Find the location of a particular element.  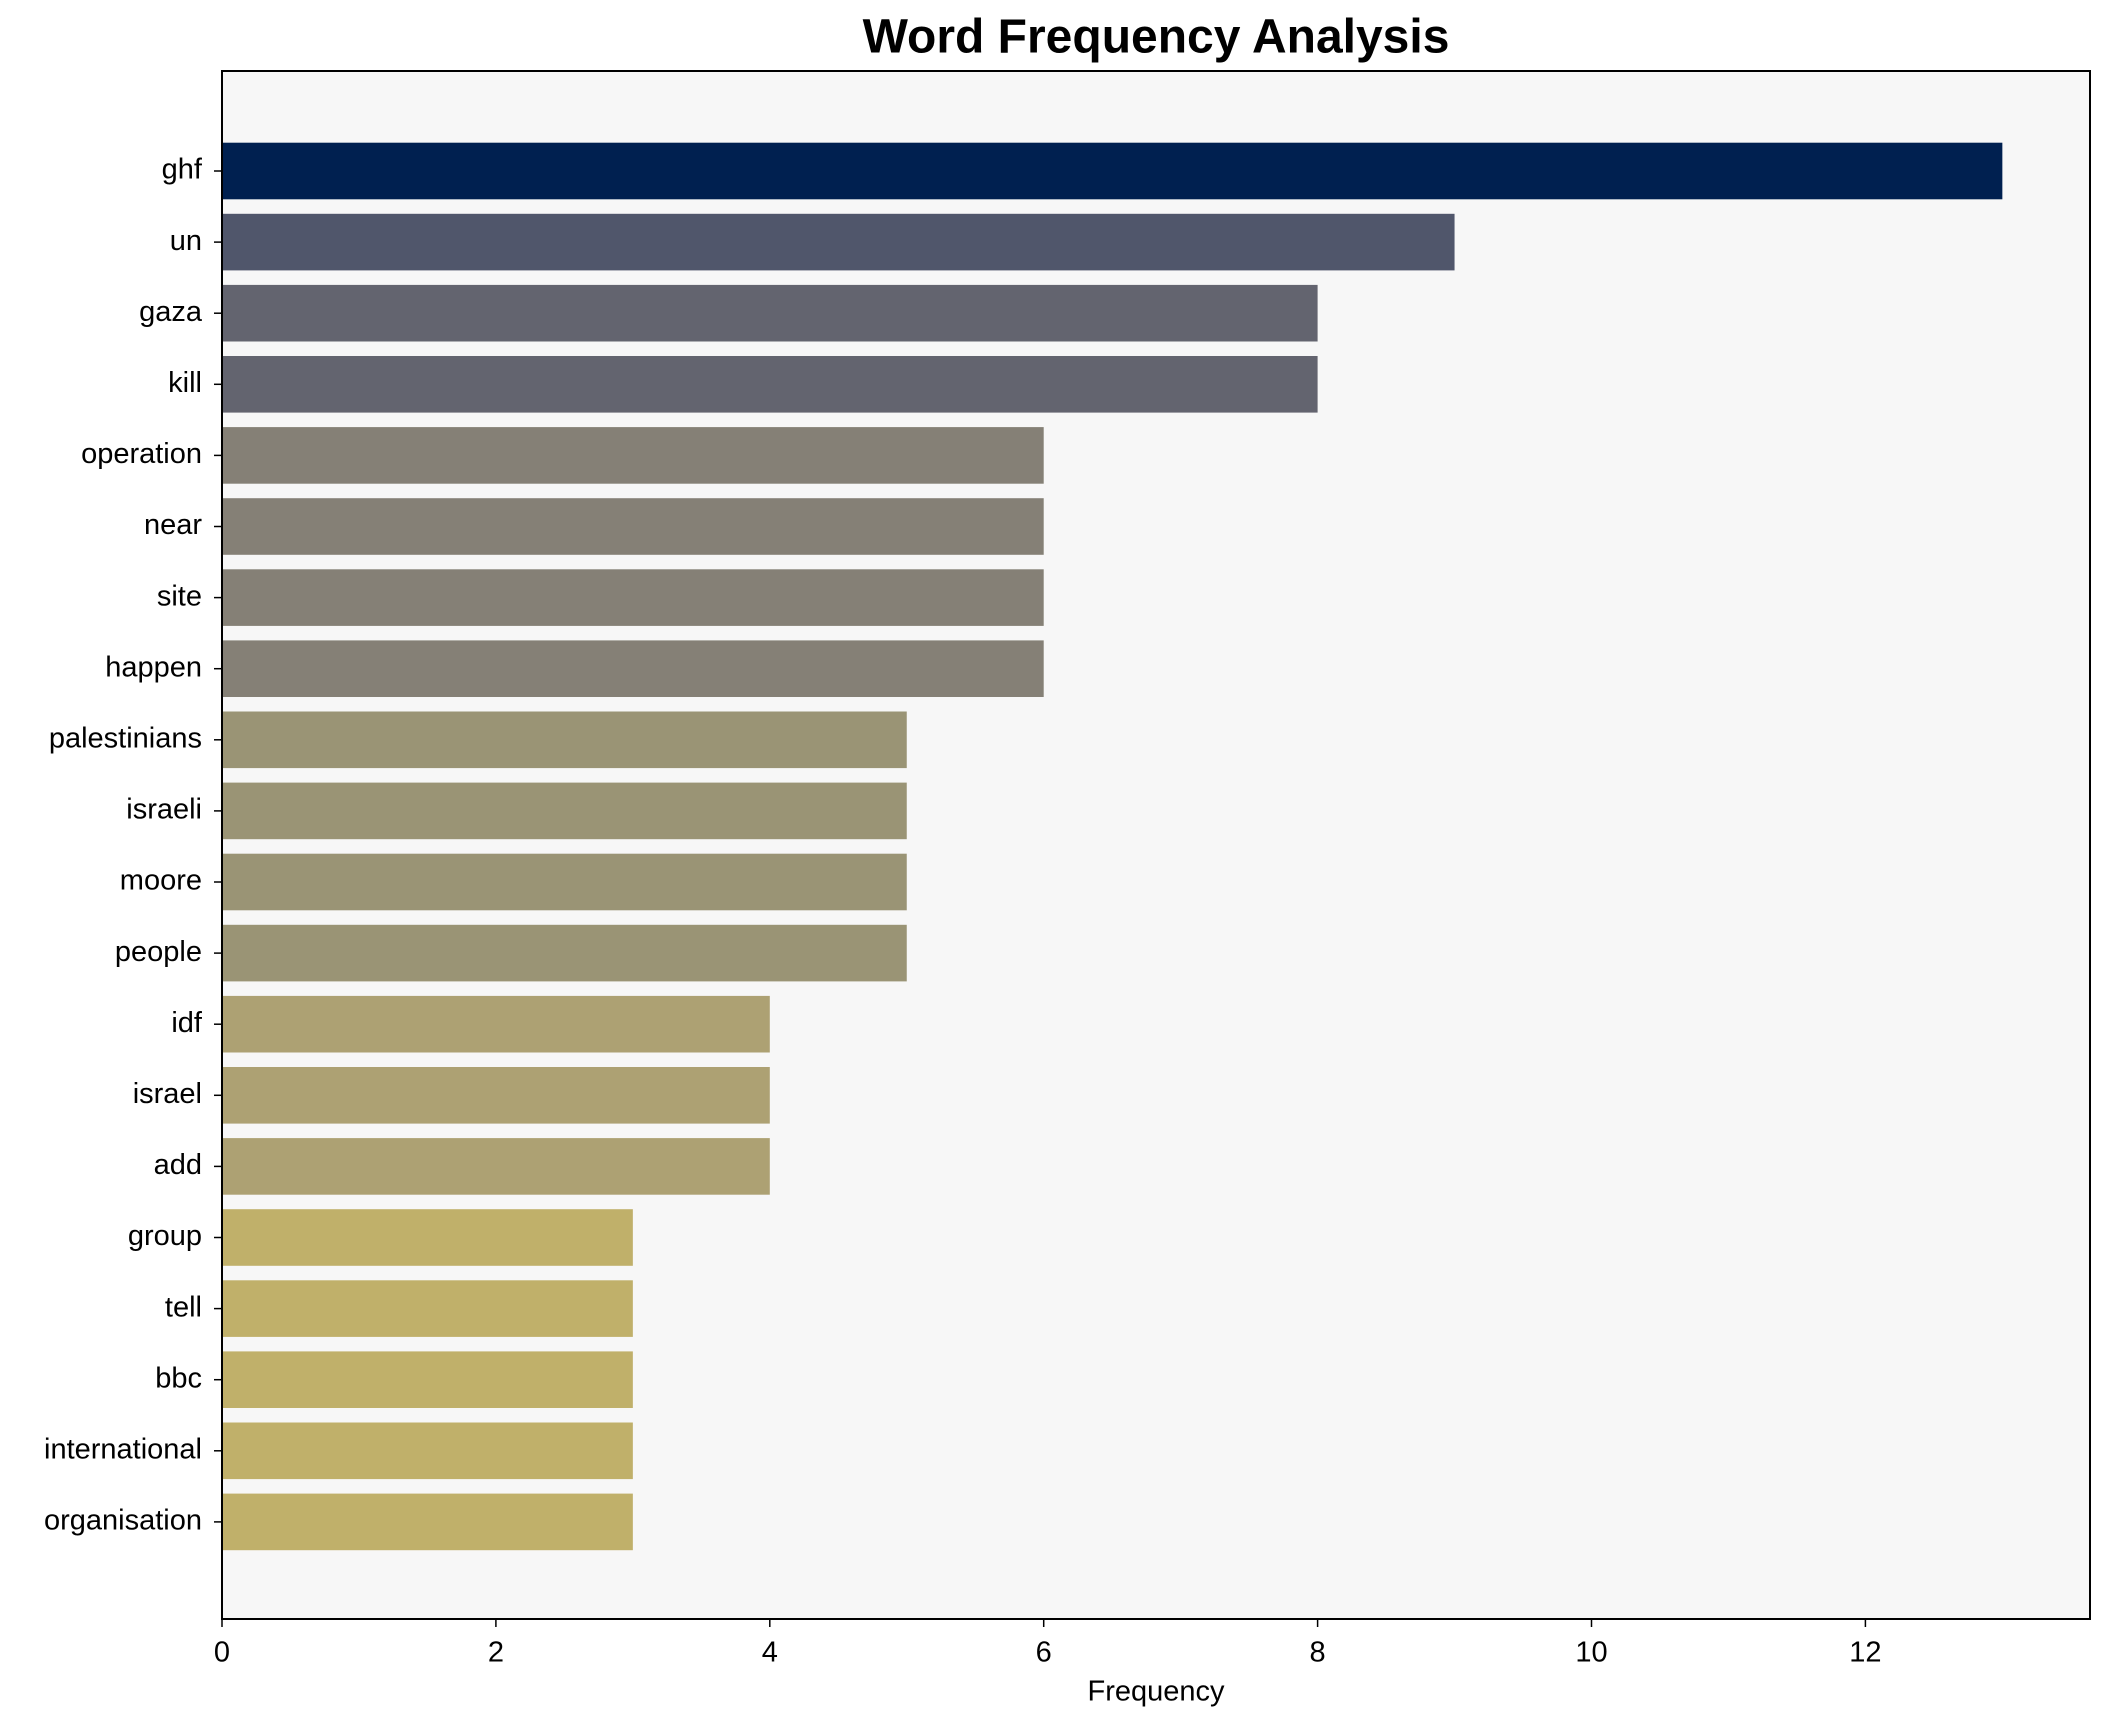

y-tick-label: people is located at coordinates (158, 952).